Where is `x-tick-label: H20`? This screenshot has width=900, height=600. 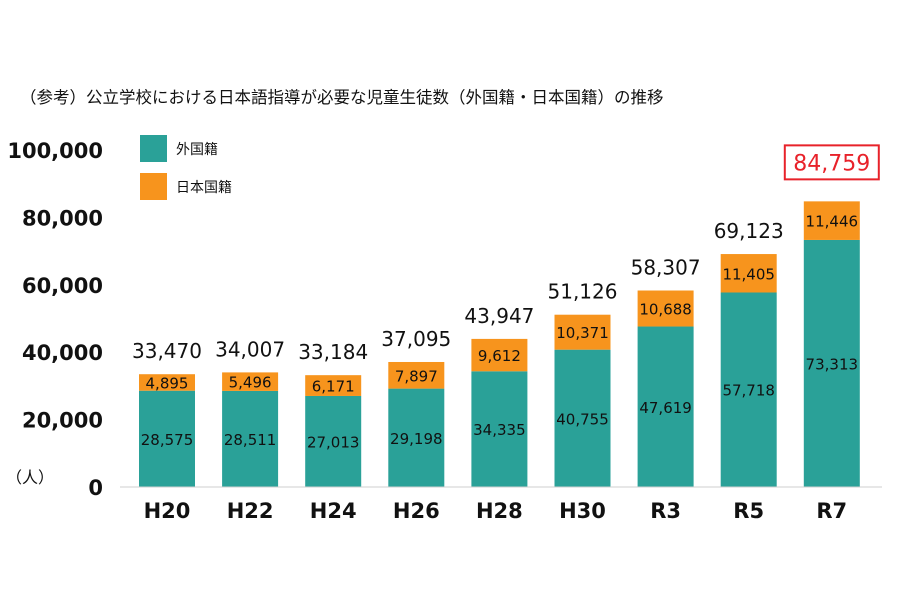
x-tick-label: H20 is located at coordinates (167, 511).